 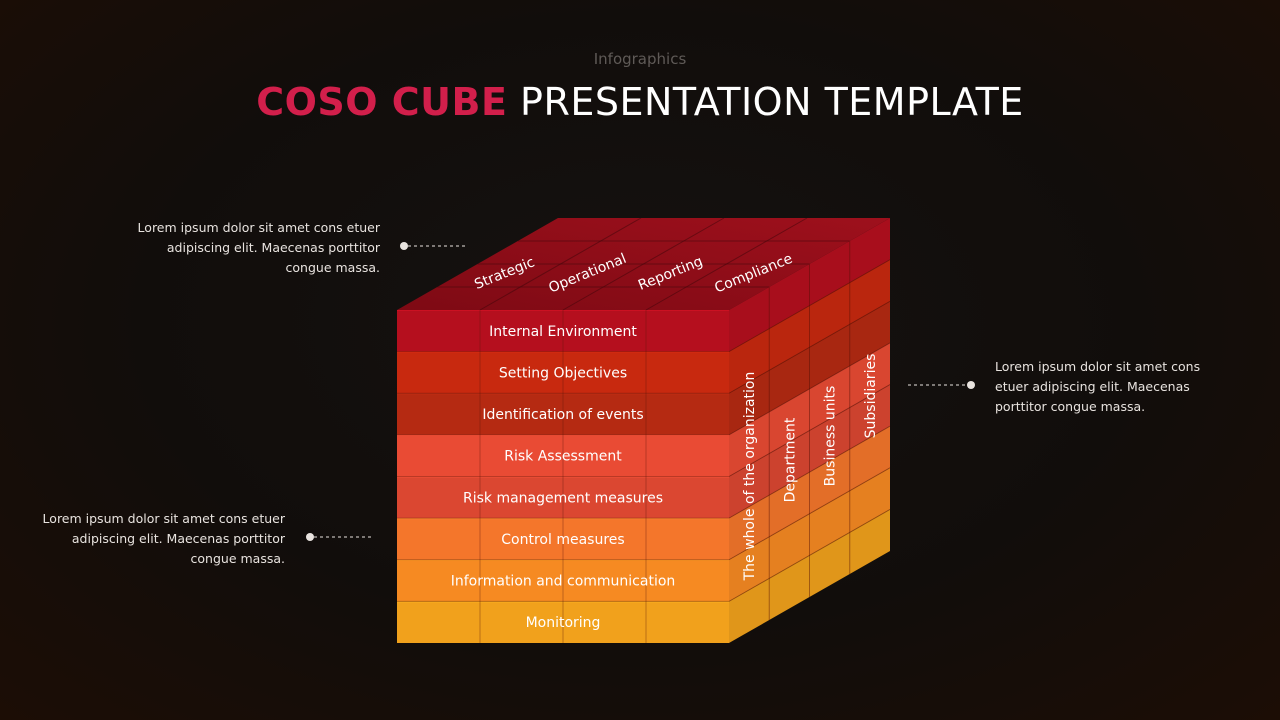 What do you see at coordinates (434, 246) in the screenshot?
I see `connector-top-left` at bounding box center [434, 246].